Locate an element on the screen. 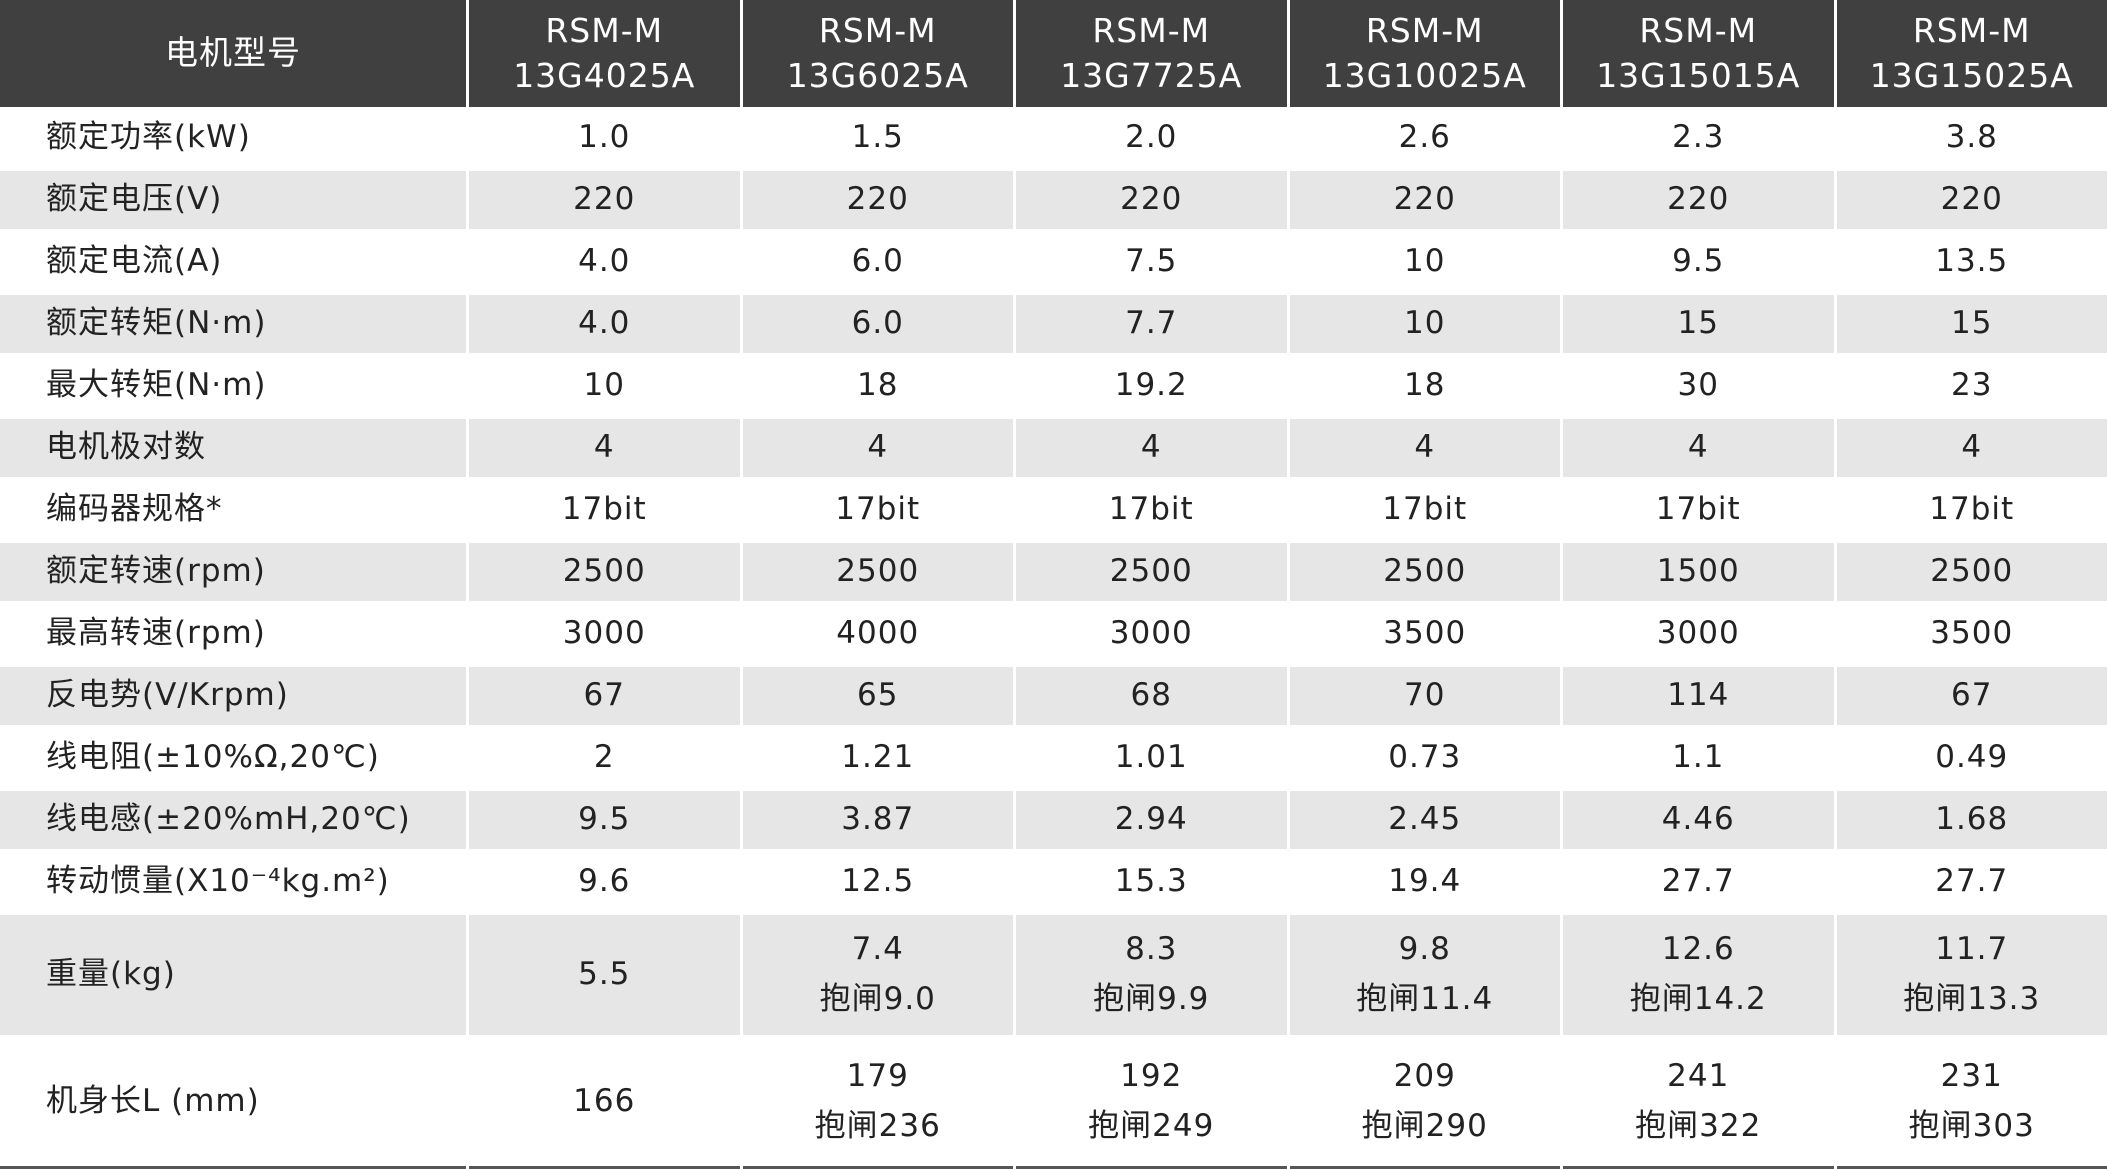  value-cell: 7.5 is located at coordinates (1151, 262).